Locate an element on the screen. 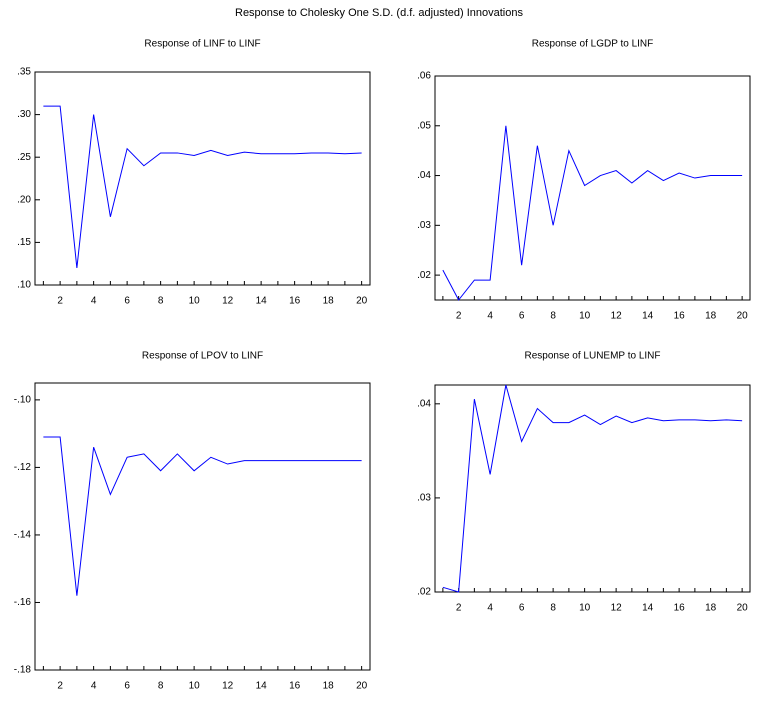 The height and width of the screenshot is (704, 758). y-tick-label: -.12 is located at coordinates (23, 467).